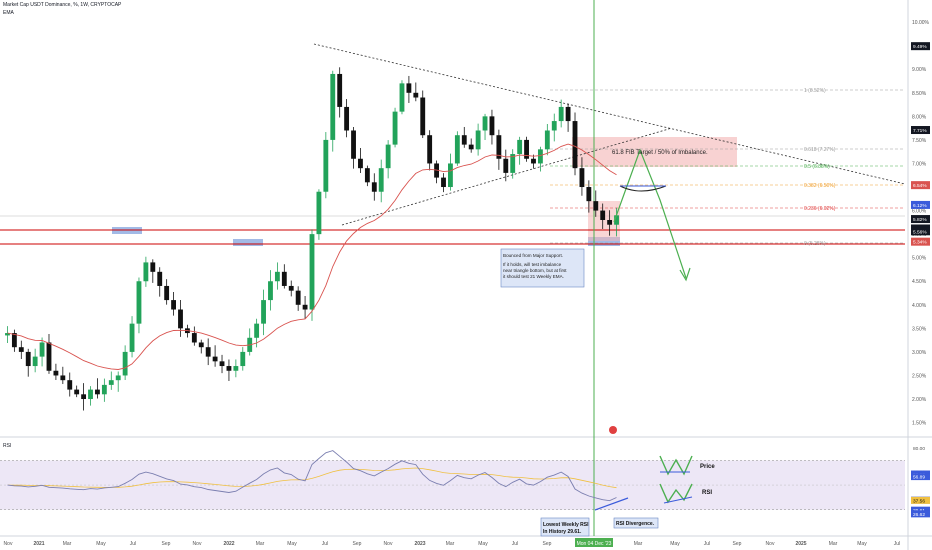 The width and height of the screenshot is (932, 550). Describe the element at coordinates (533, 255) in the screenshot. I see `note-line-1: Bounced from Major Support.` at that location.